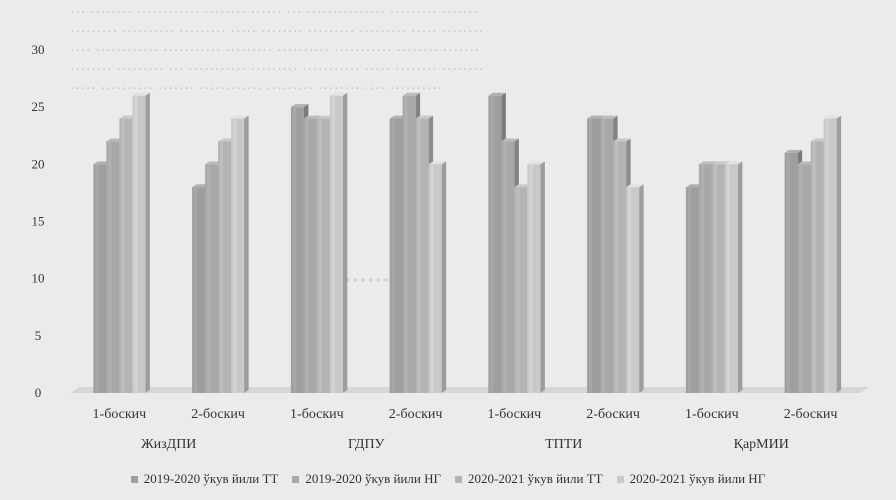 Image resolution: width=896 pixels, height=500 pixels. Describe the element at coordinates (204, 479) in the screenshot. I see `legend-item: 2019-2020 ўкув йили ТТ` at that location.